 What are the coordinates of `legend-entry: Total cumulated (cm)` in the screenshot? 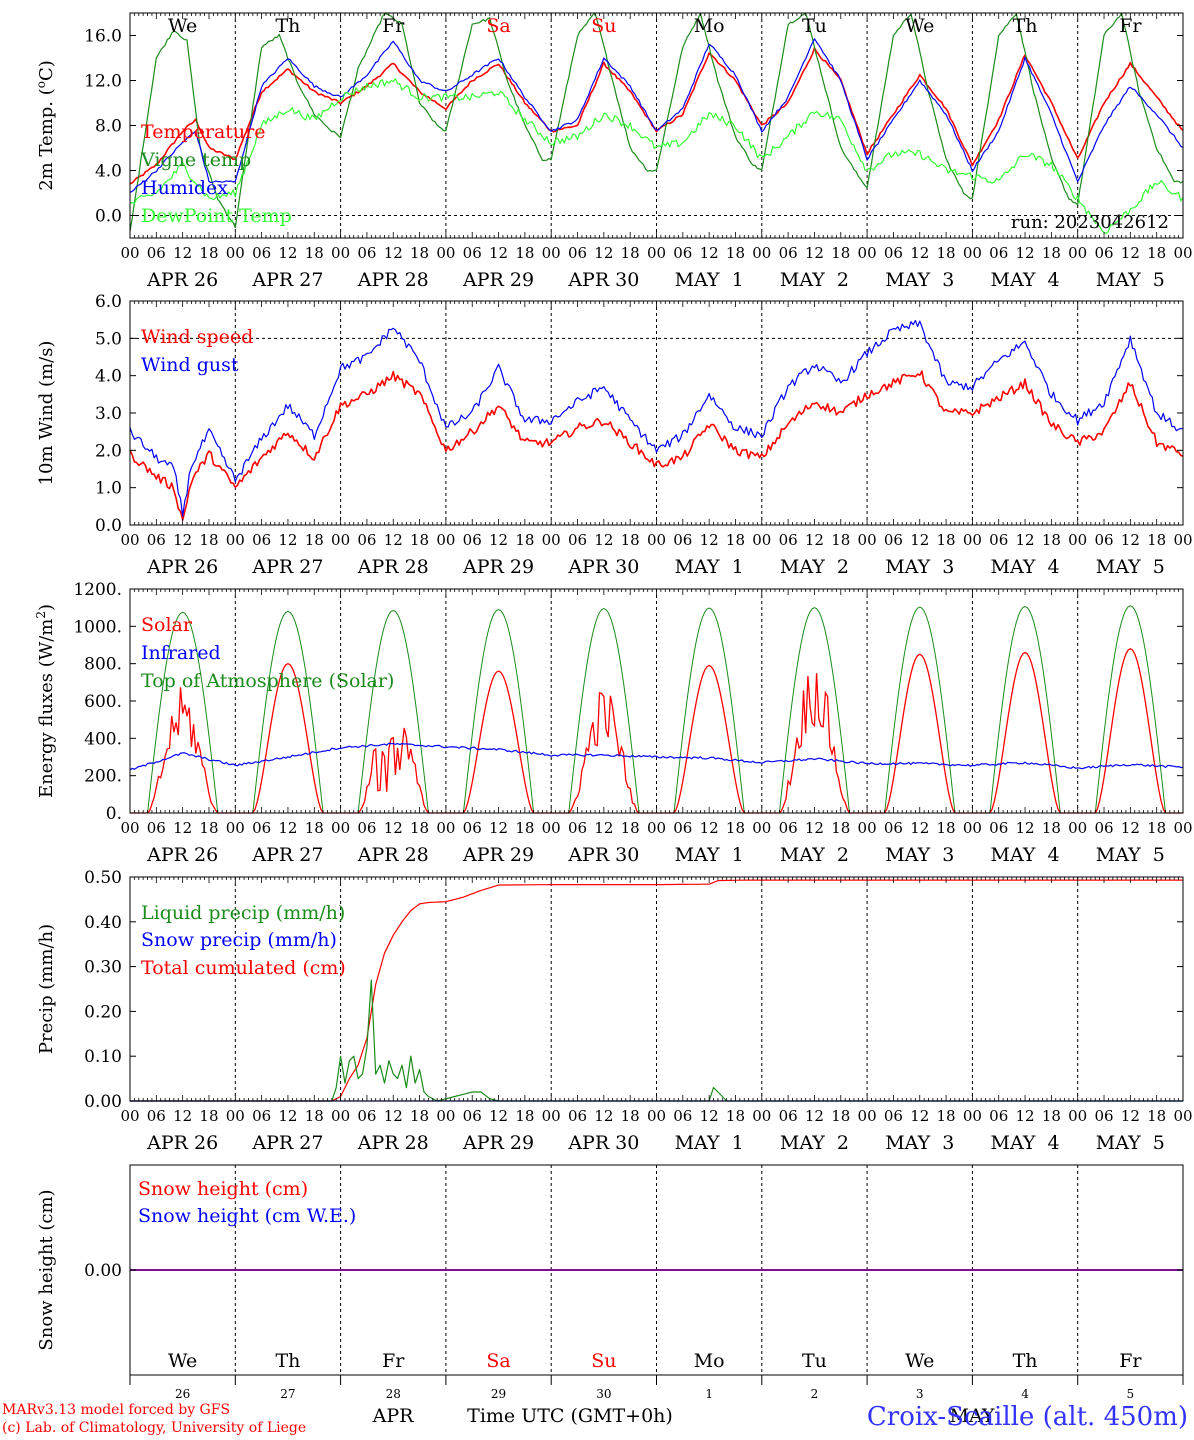 It's located at (243, 968).